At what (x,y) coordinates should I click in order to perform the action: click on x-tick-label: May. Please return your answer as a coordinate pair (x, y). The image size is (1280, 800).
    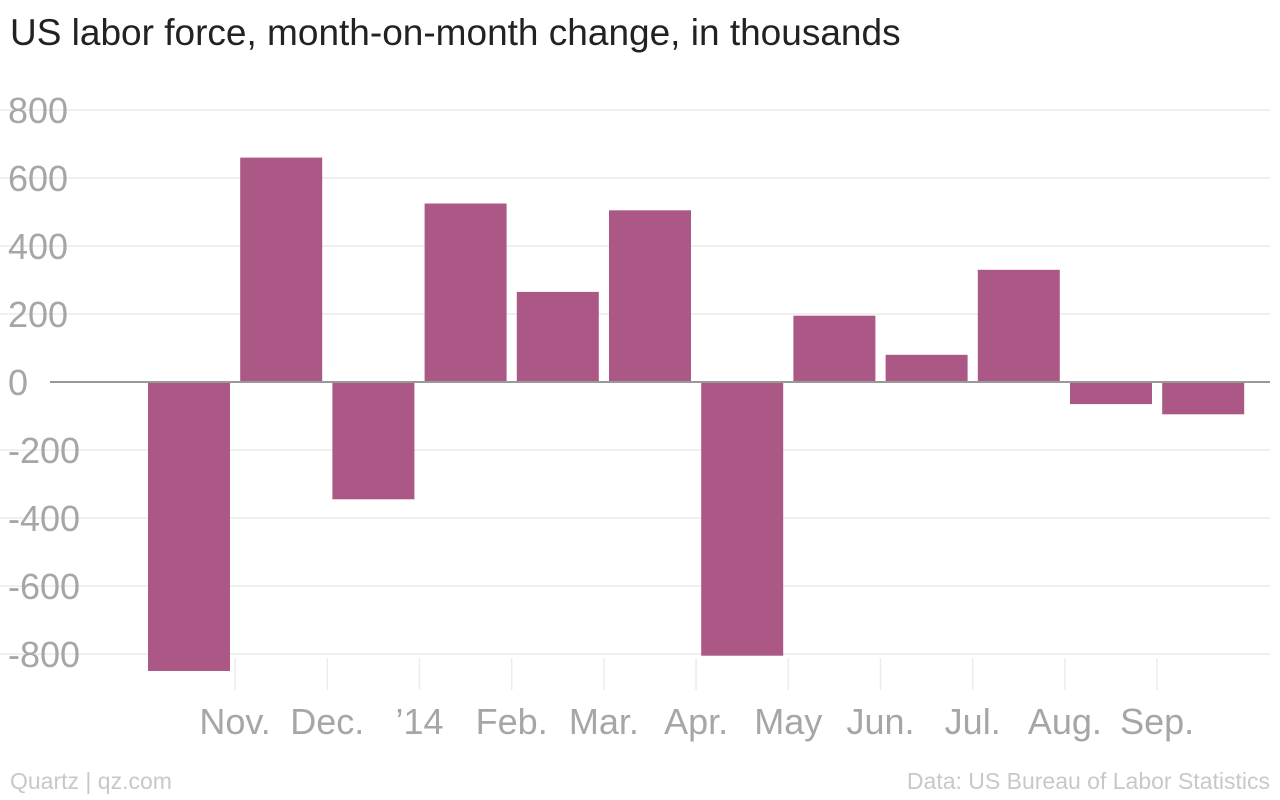
    Looking at the image, I should click on (788, 721).